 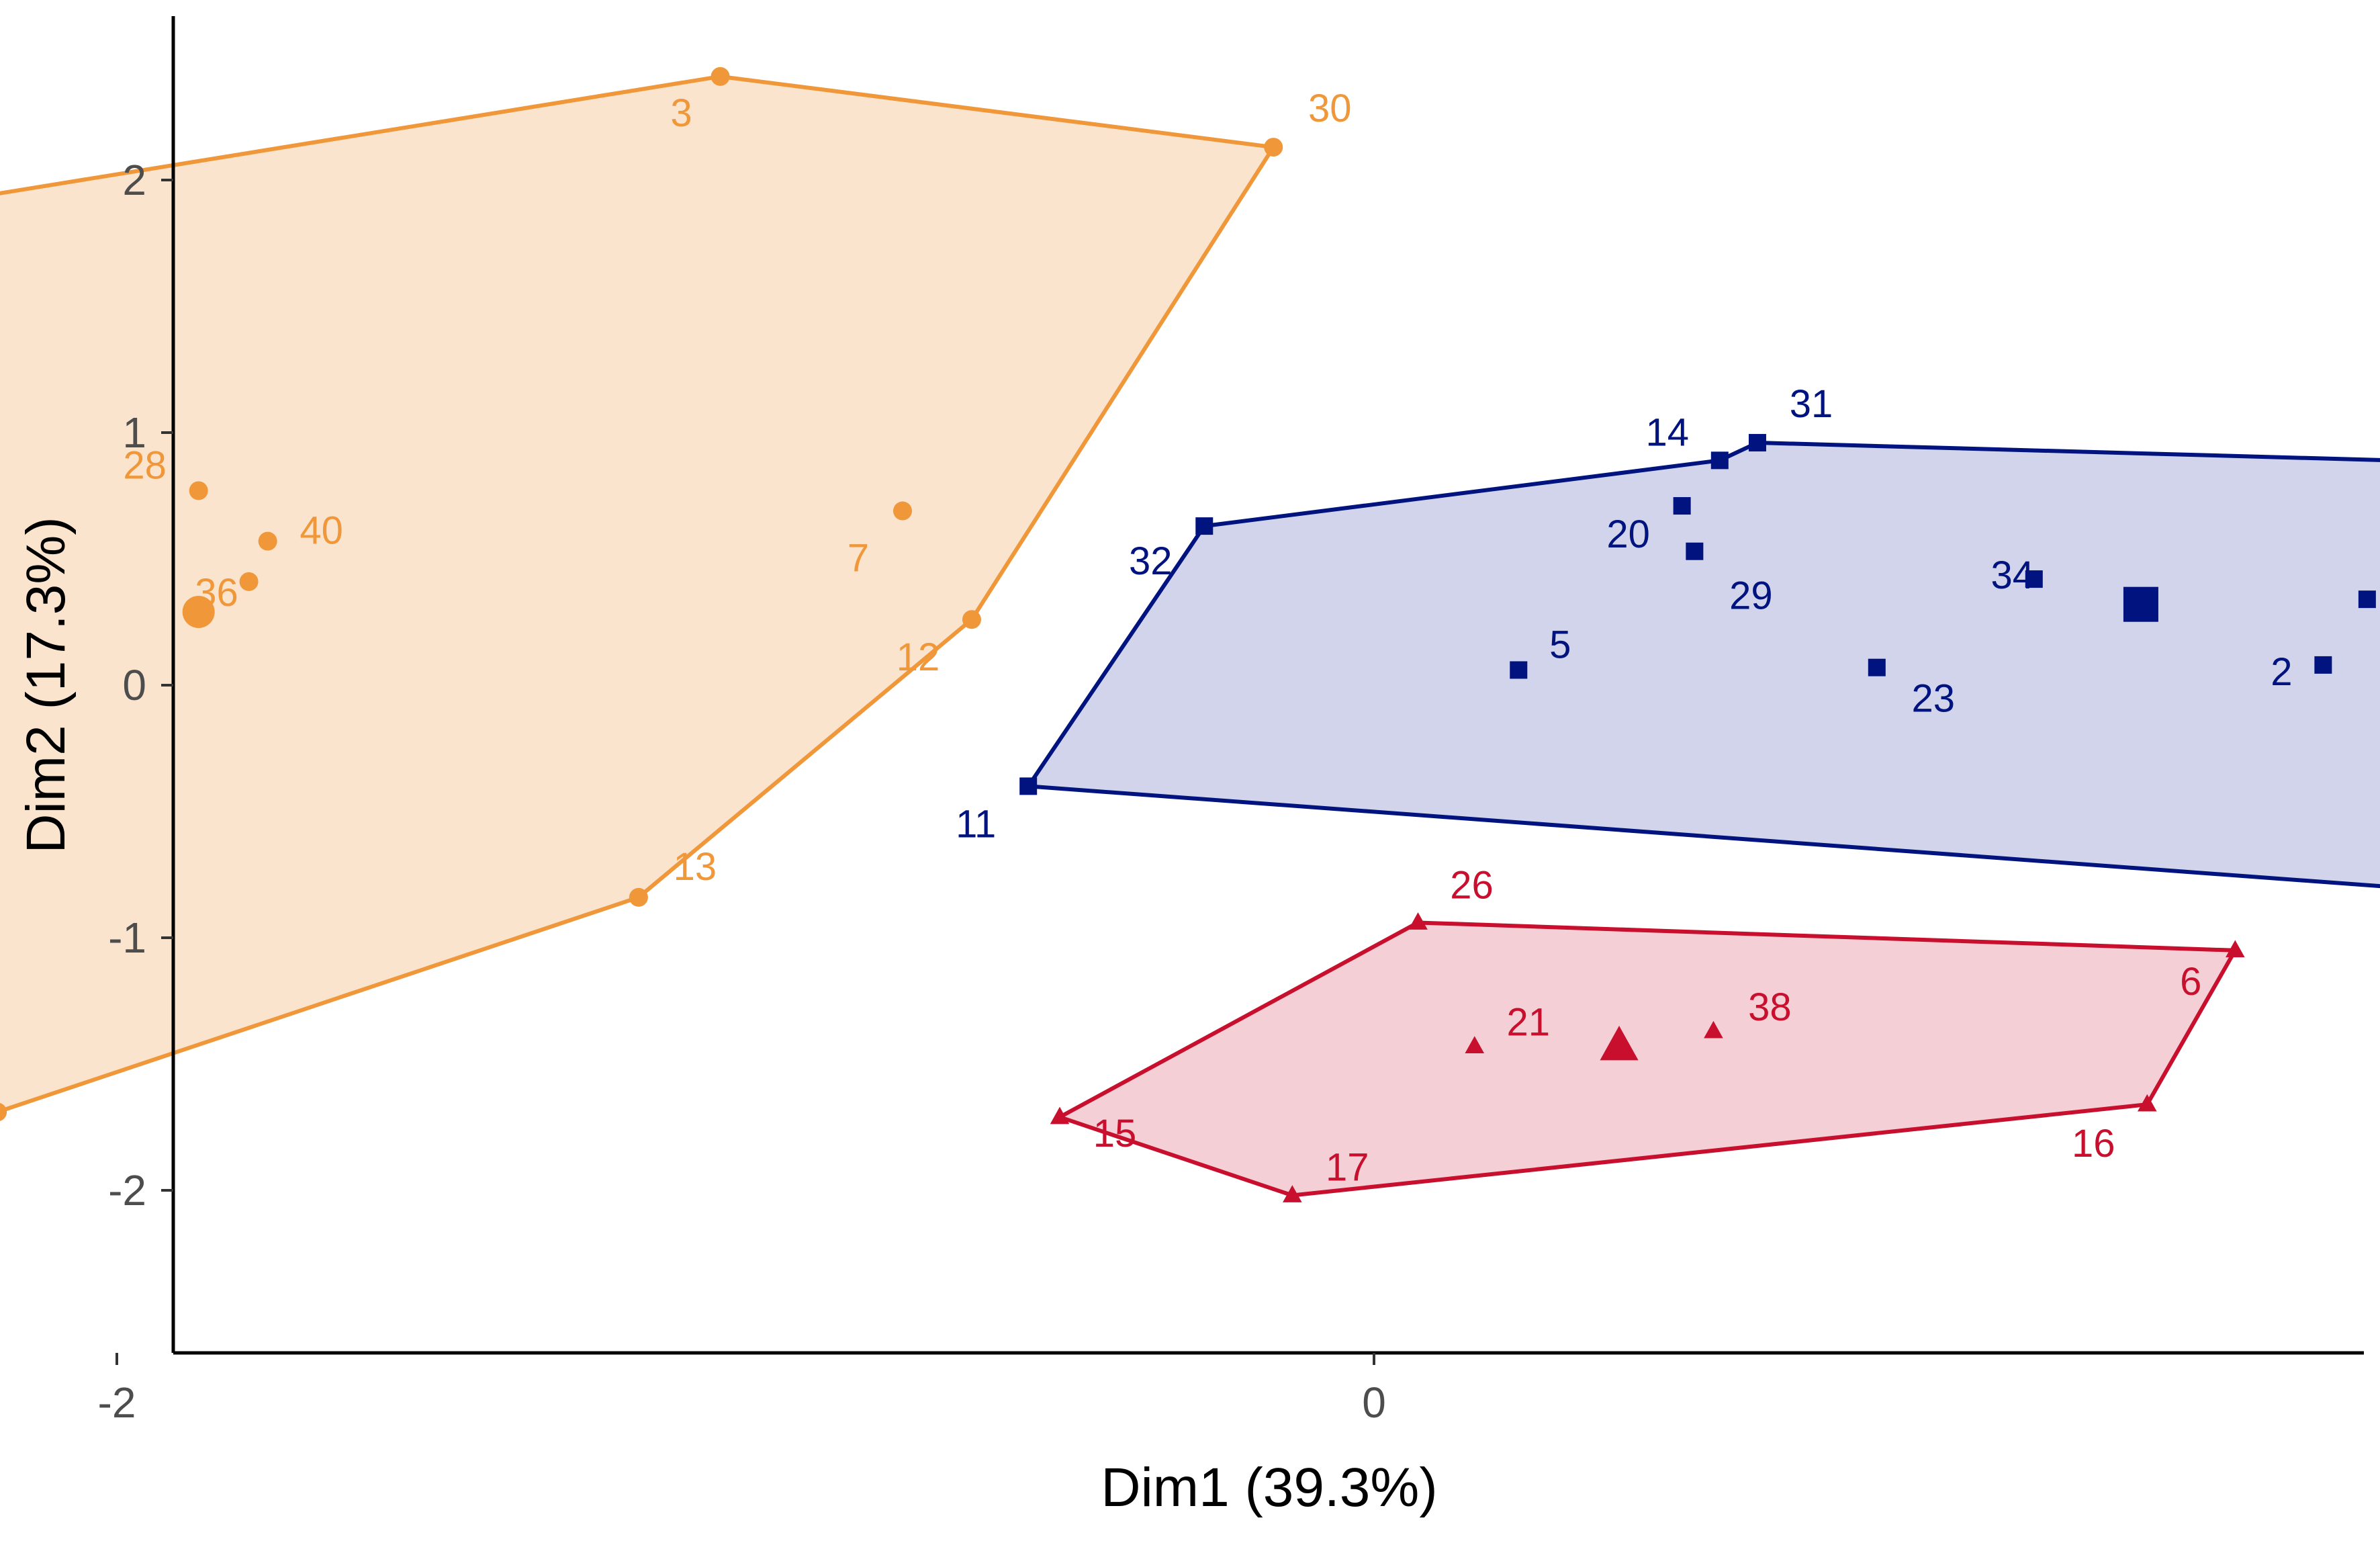 What do you see at coordinates (134, 432) in the screenshot?
I see `y-tick-label: 1` at bounding box center [134, 432].